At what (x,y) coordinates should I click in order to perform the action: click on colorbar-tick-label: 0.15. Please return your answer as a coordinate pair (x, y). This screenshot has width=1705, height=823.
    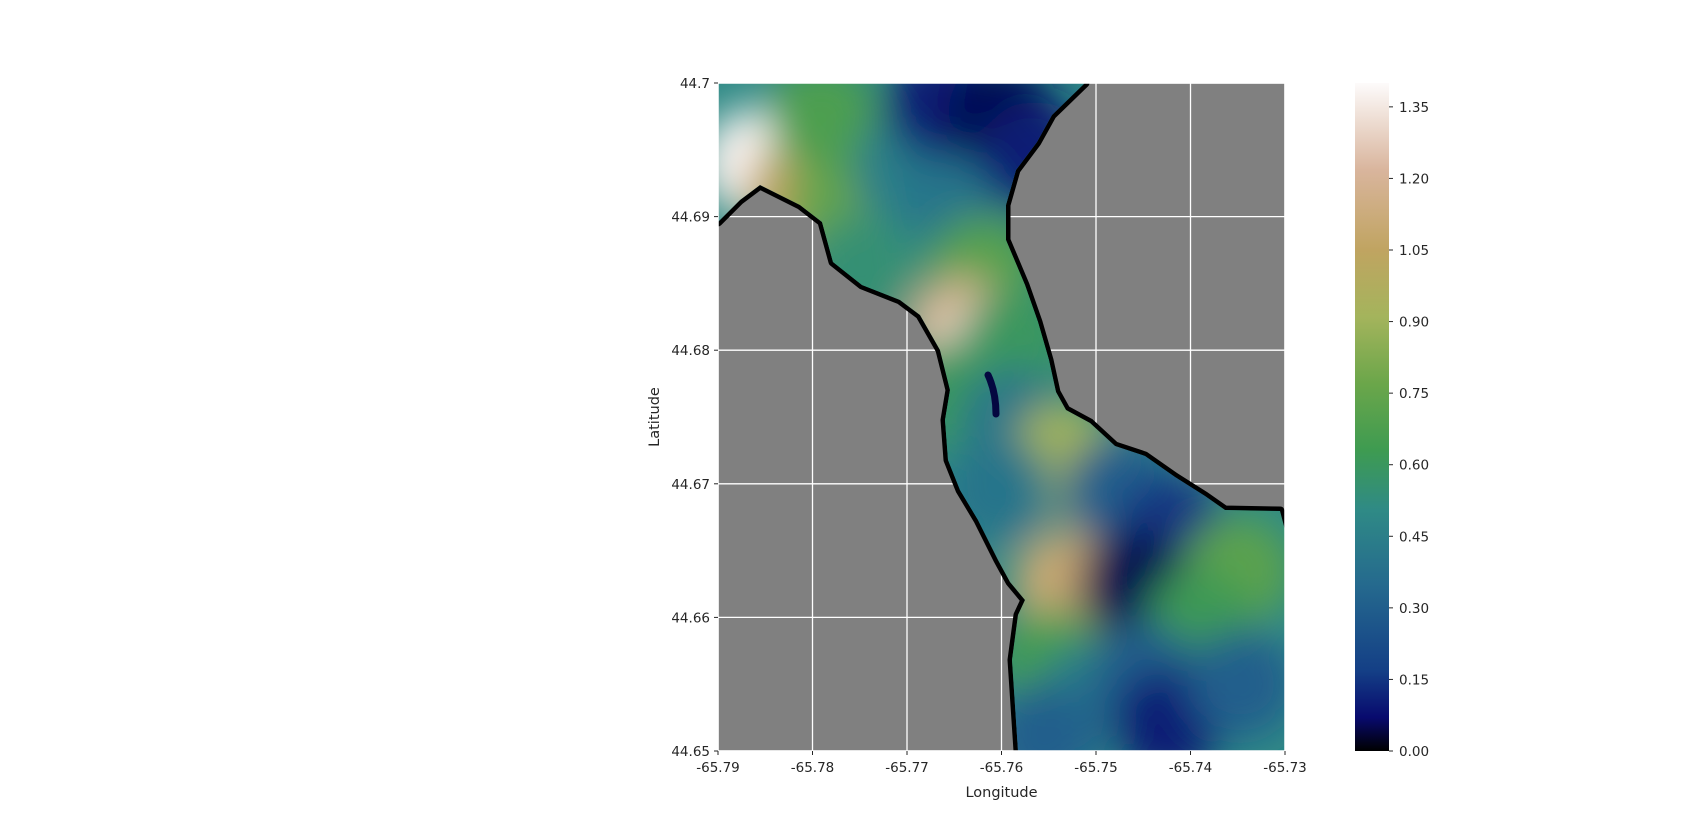
    Looking at the image, I should click on (1414, 680).